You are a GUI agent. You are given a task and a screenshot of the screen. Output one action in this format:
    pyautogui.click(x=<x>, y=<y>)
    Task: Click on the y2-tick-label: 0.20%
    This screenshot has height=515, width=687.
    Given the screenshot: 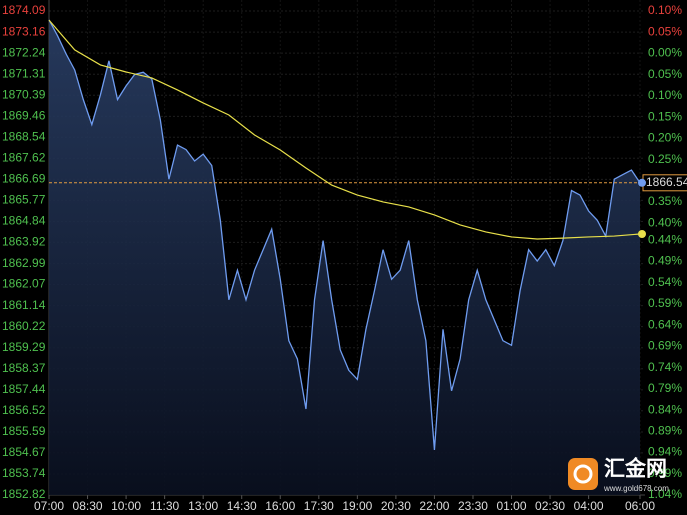 What is the action you would take?
    pyautogui.click(x=665, y=138)
    